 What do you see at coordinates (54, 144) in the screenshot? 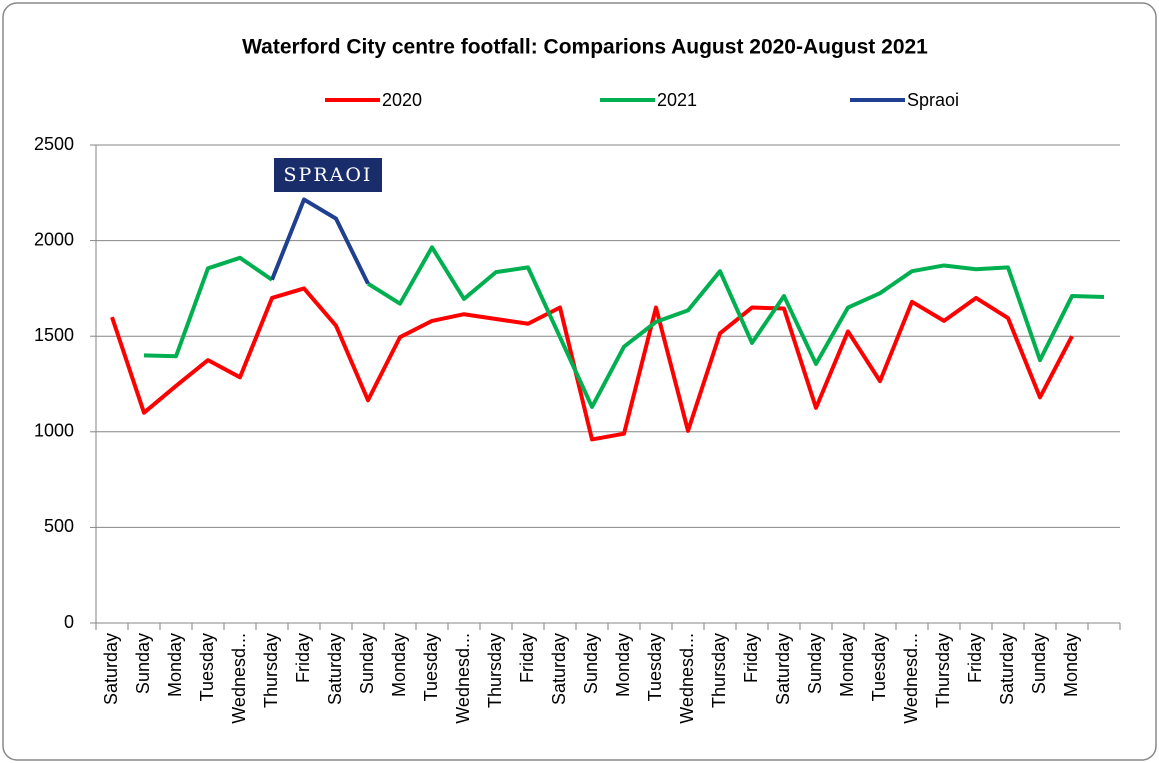
I see `y-tick-label: 2500` at bounding box center [54, 144].